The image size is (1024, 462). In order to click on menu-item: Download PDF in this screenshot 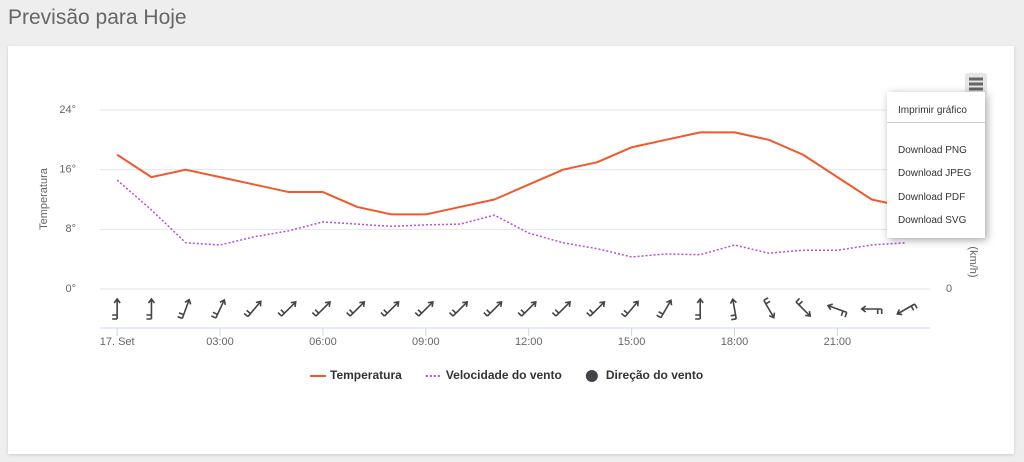, I will do `click(932, 197)`.